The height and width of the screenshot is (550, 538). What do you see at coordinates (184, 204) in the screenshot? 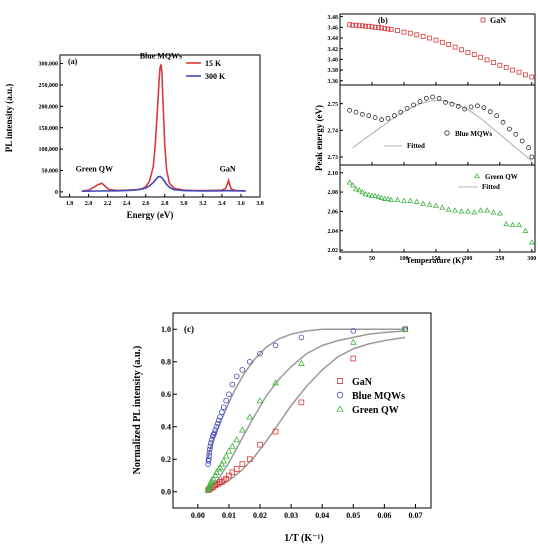
I see `panel-a-xtick-label: 3.0` at bounding box center [184, 204].